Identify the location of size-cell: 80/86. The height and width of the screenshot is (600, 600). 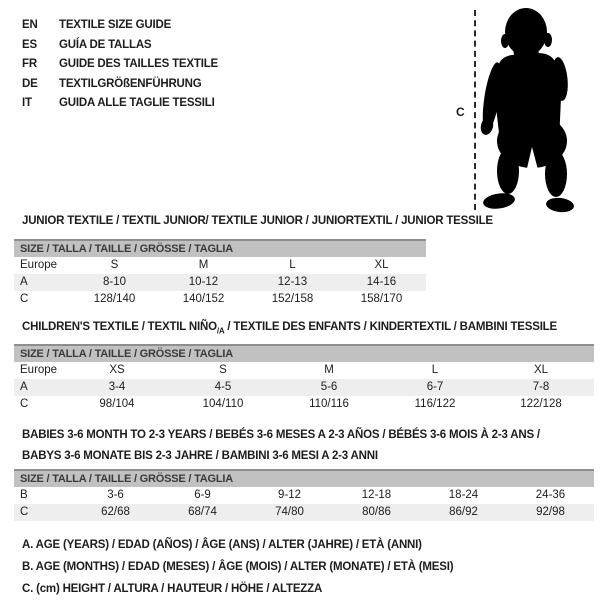
(376, 512).